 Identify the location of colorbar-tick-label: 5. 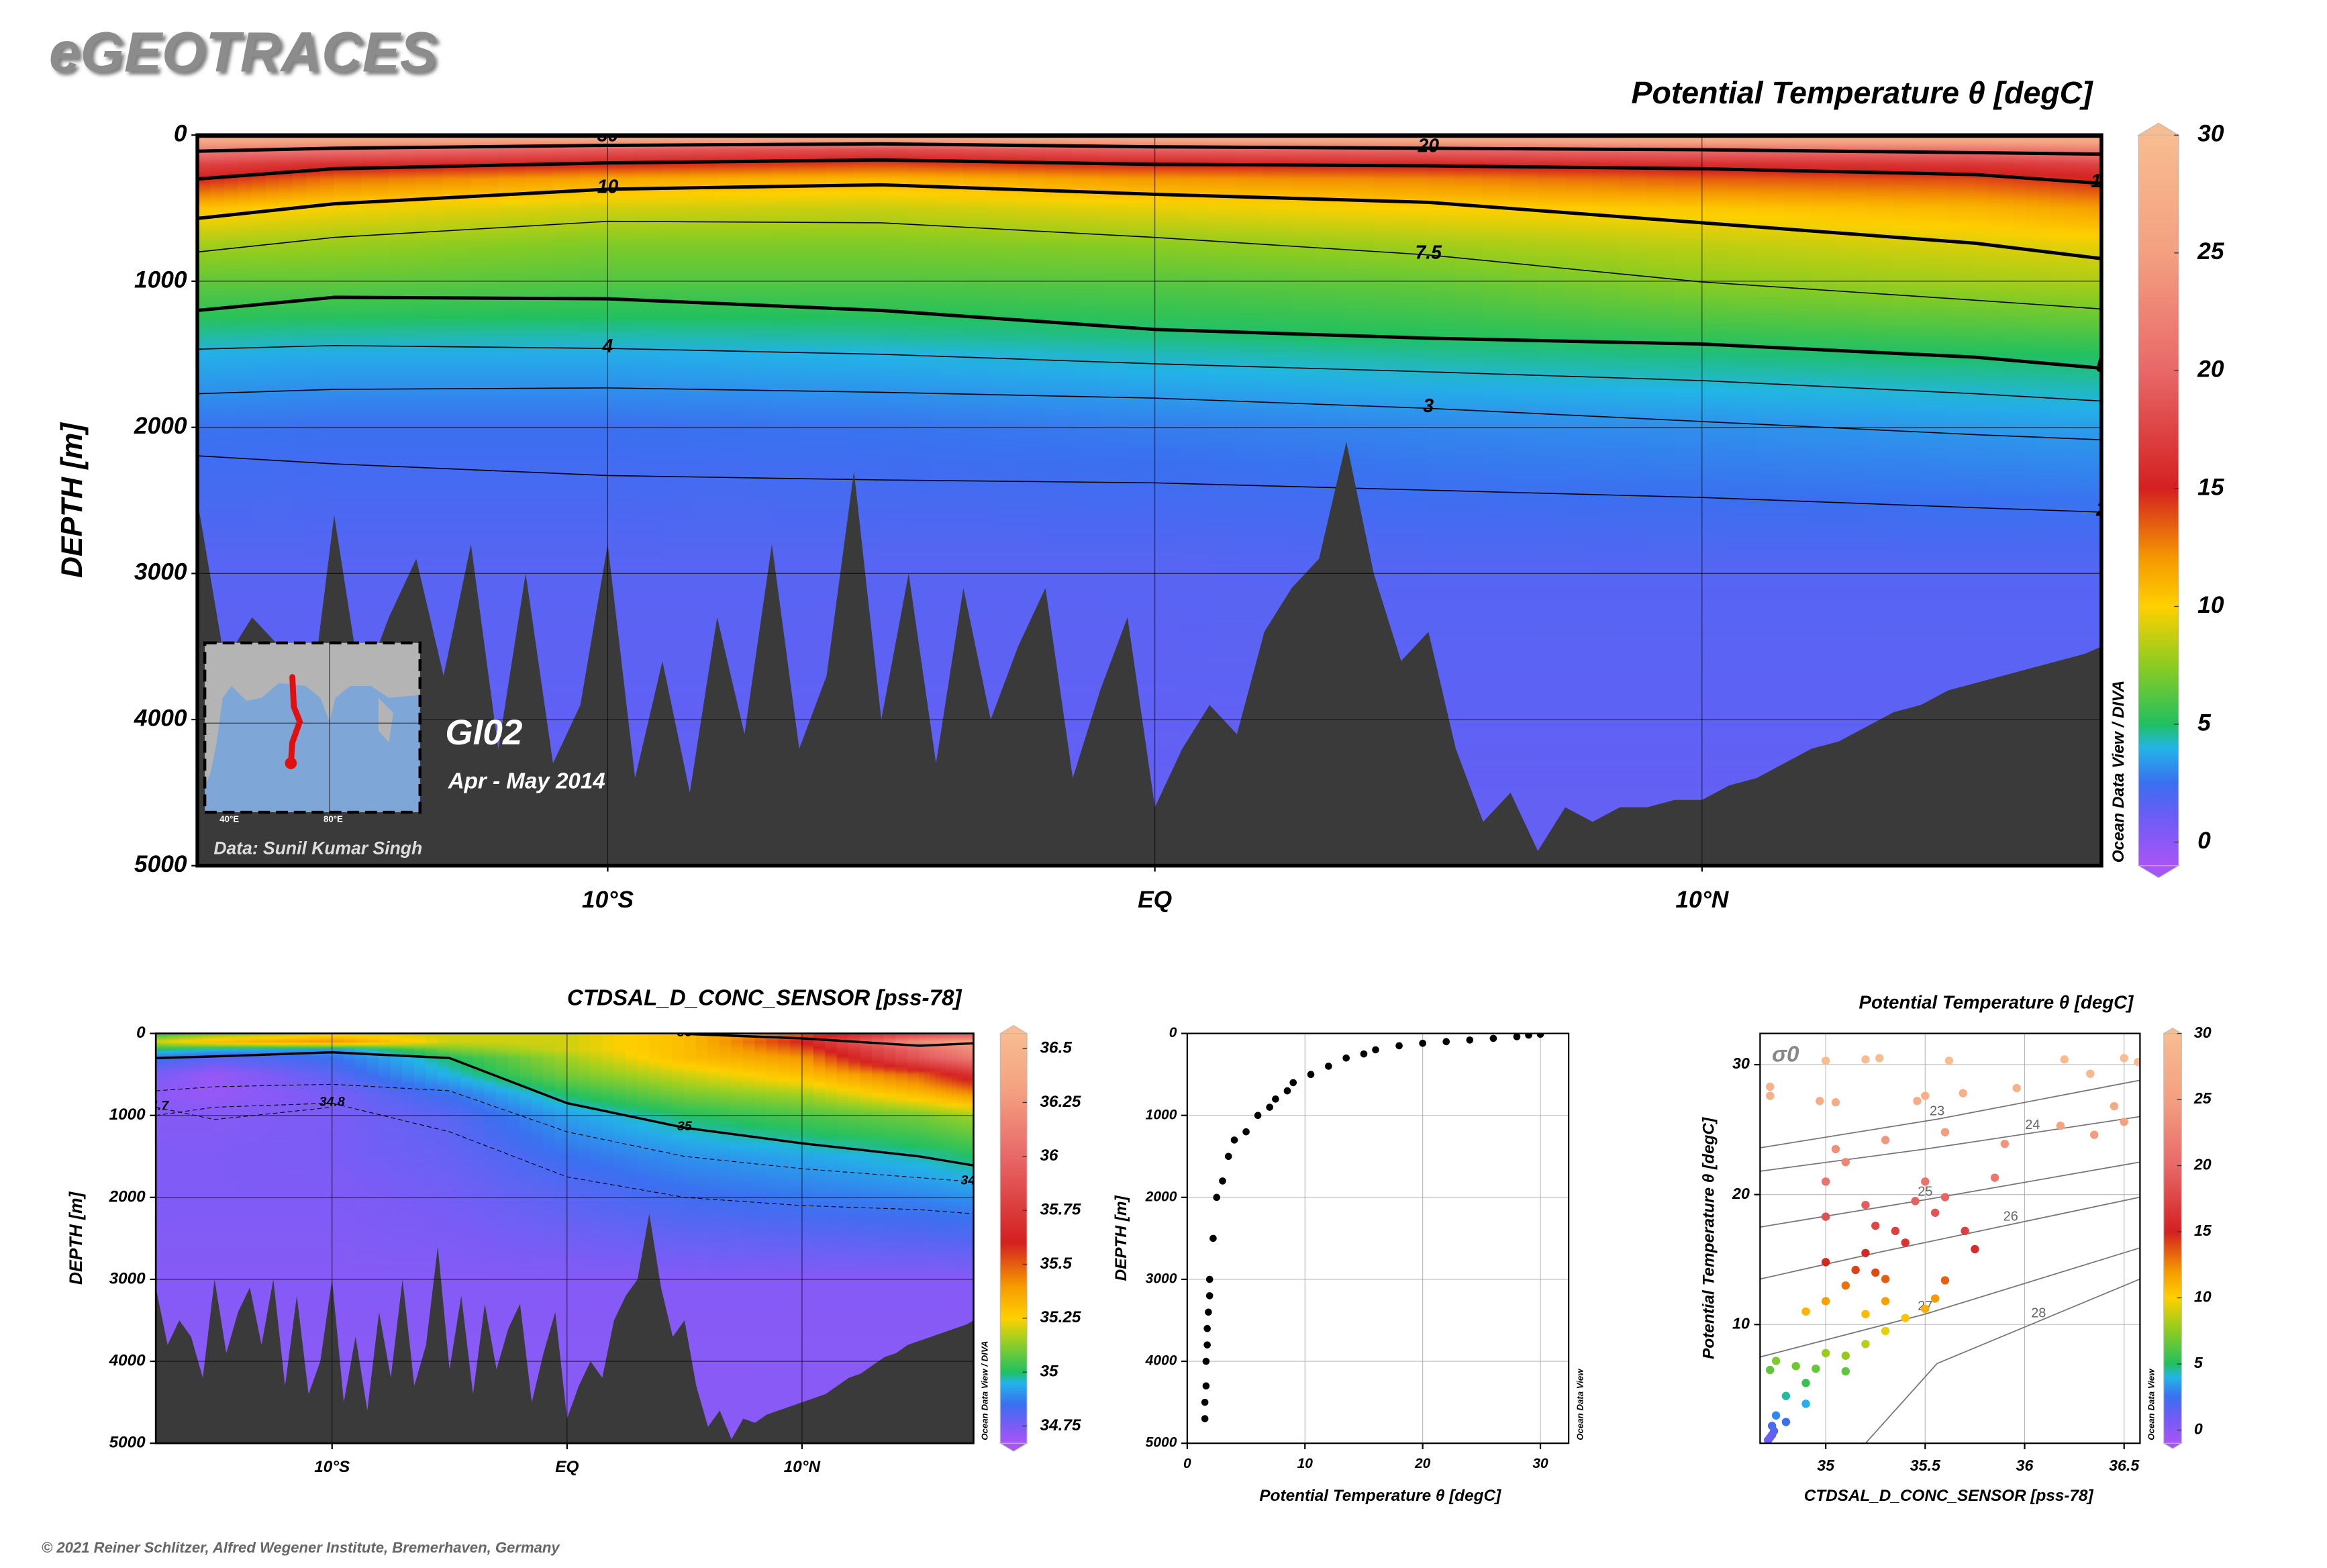
(2204, 722).